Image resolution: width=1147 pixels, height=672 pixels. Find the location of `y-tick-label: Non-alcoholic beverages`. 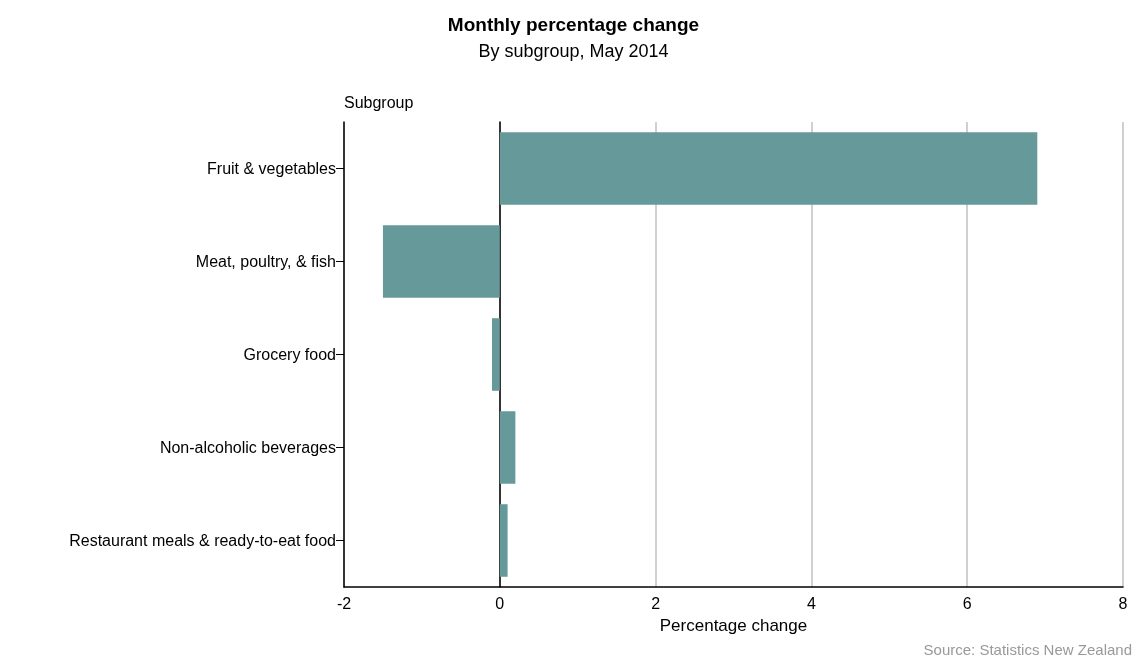

y-tick-label: Non-alcoholic beverages is located at coordinates (247, 447).